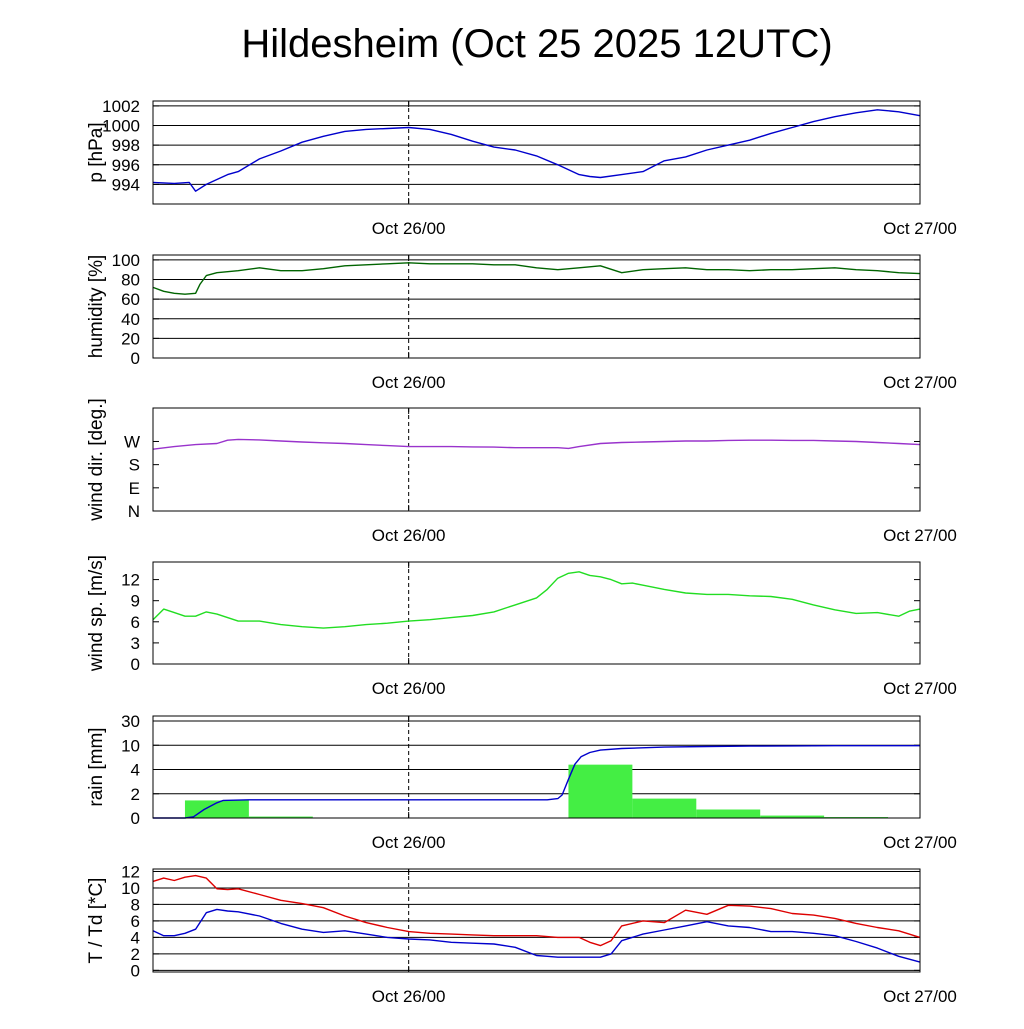 Image resolution: width=1024 pixels, height=1029 pixels. What do you see at coordinates (121, 106) in the screenshot?
I see `y-tick-label: 1002` at bounding box center [121, 106].